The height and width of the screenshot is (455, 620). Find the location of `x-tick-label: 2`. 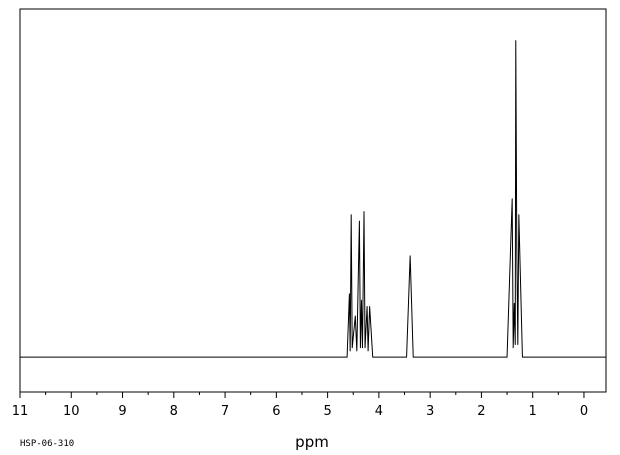

x-tick-label: 2 is located at coordinates (481, 411).